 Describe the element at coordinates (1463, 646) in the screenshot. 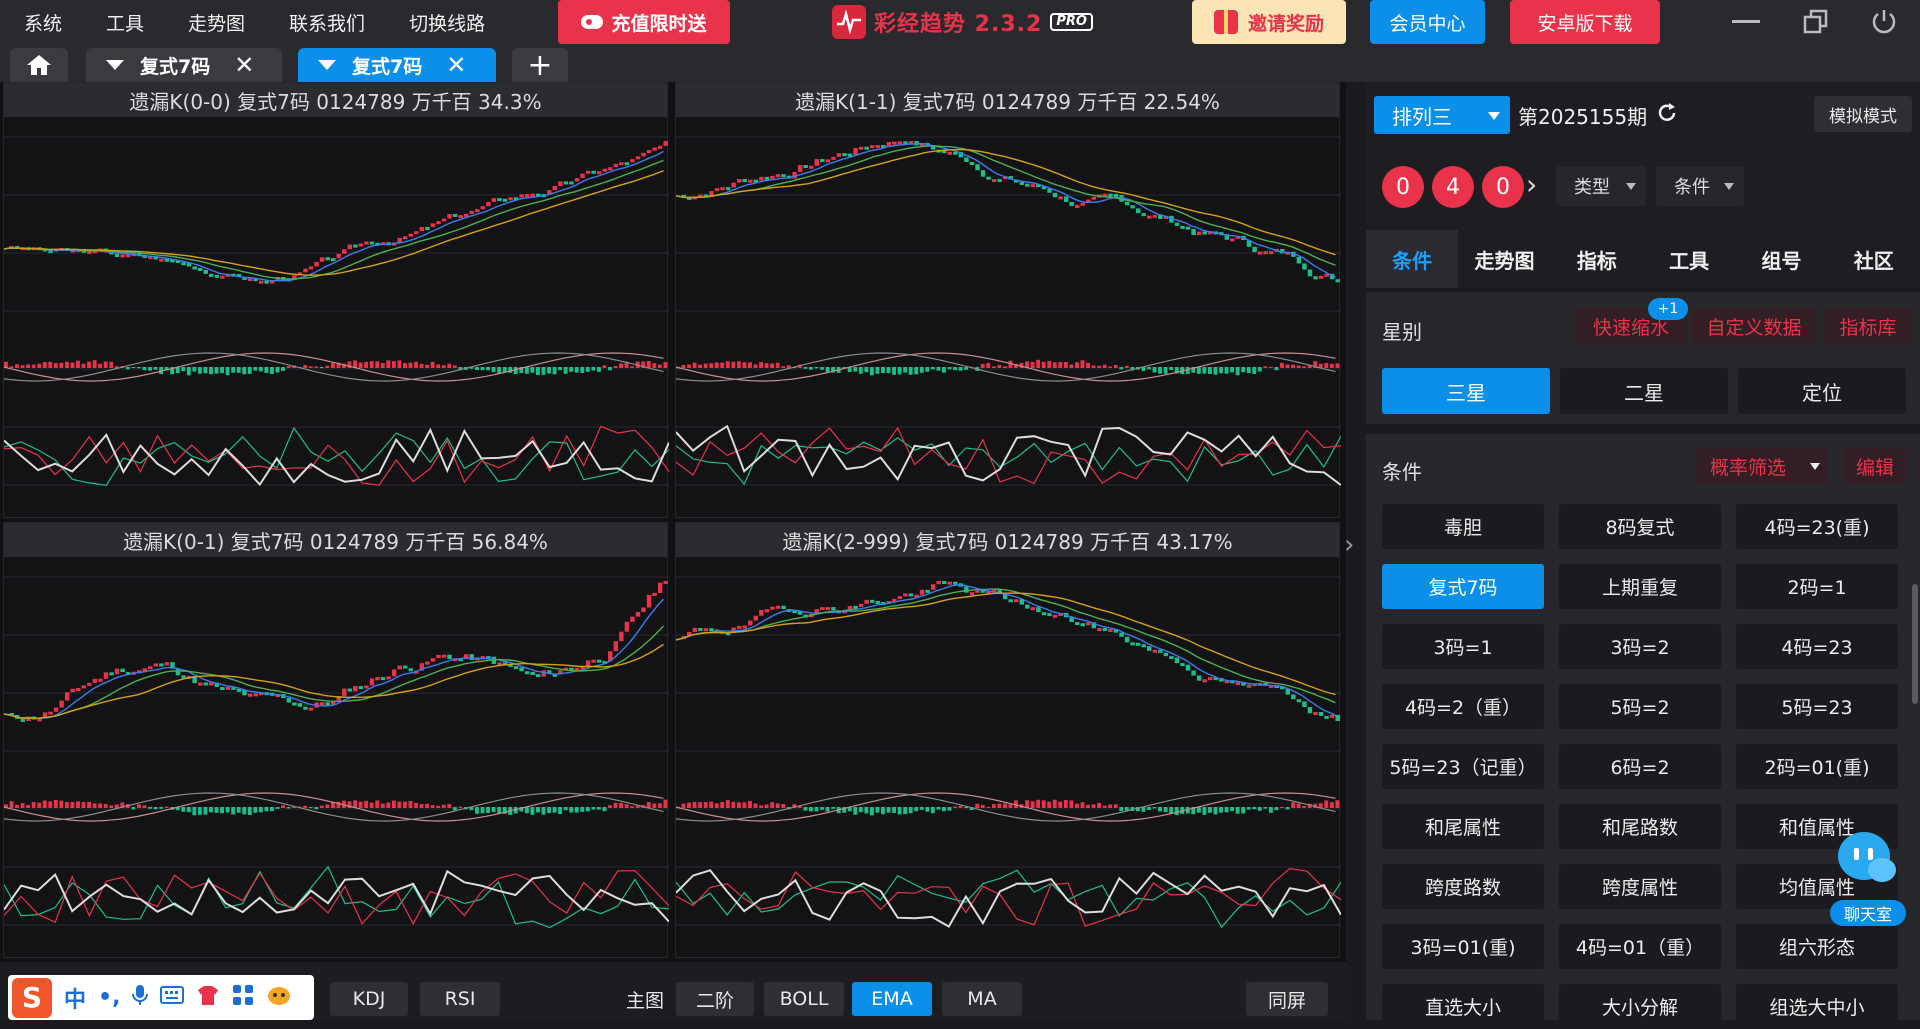

I see `condition-button: 3码=1` at that location.